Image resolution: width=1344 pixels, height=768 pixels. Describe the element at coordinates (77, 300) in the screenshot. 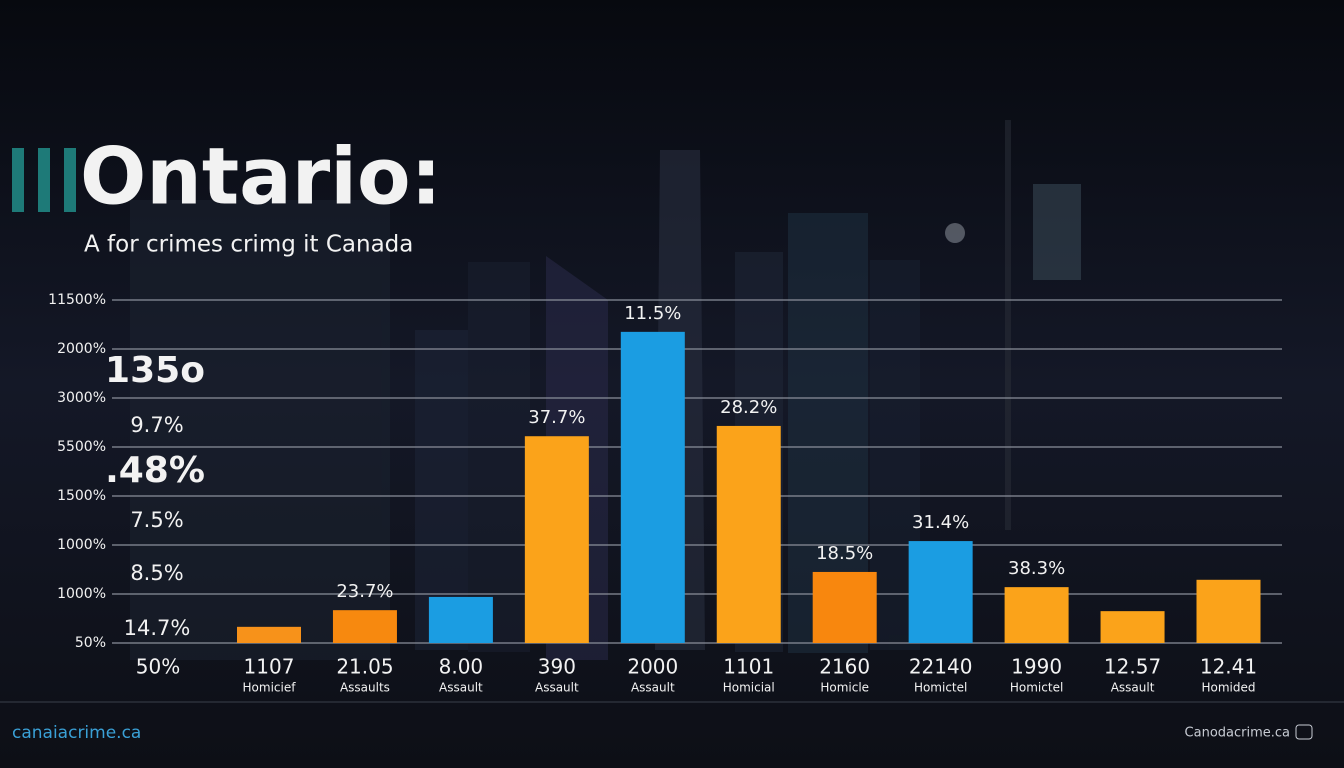

I see `y-tick-label: 11500%` at that location.